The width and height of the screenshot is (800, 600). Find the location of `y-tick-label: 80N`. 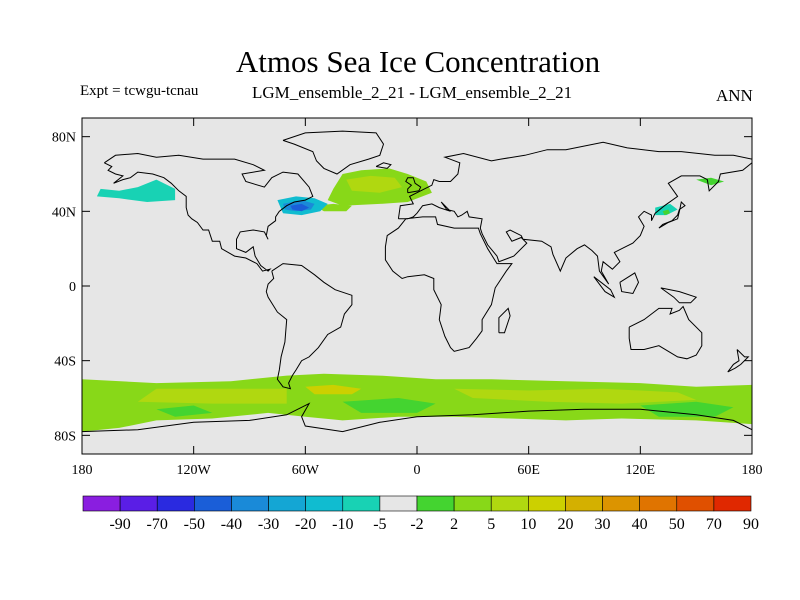

y-tick-label: 80N is located at coordinates (64, 138).